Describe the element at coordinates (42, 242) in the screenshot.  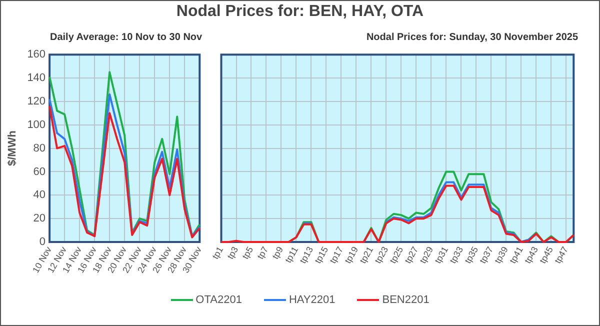
I see `y-tick-label: 0` at that location.